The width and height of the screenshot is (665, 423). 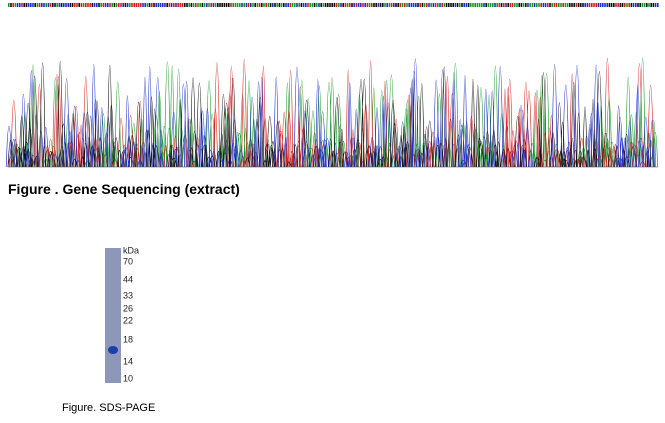 I want to click on marker-label: 44, so click(x=128, y=279).